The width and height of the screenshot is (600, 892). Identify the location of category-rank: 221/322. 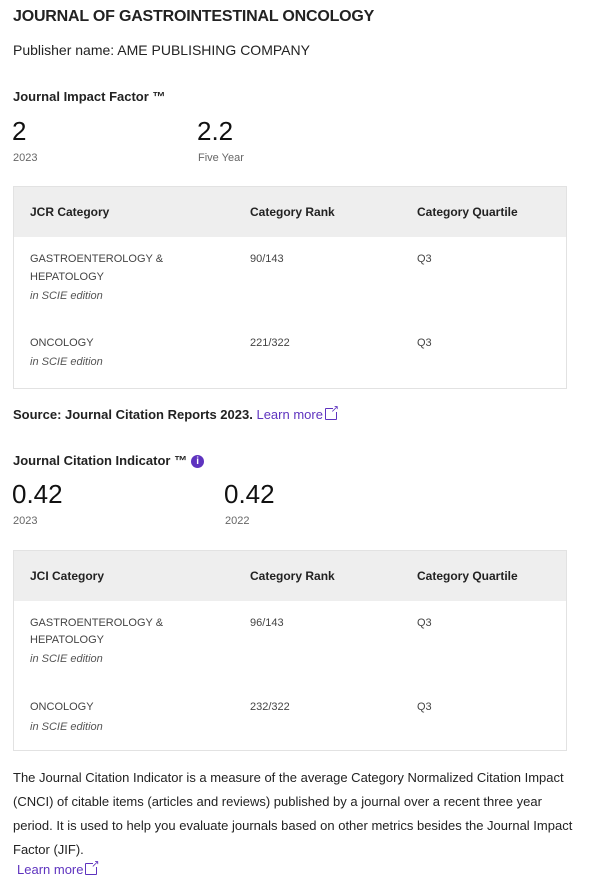
(270, 343).